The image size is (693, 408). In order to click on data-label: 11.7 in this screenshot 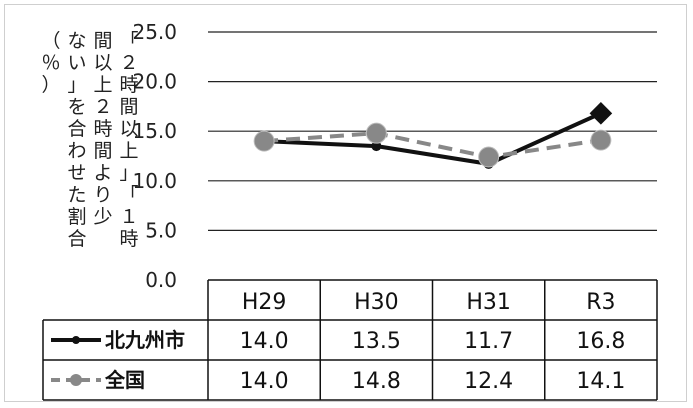, I will do `click(488, 341)`.